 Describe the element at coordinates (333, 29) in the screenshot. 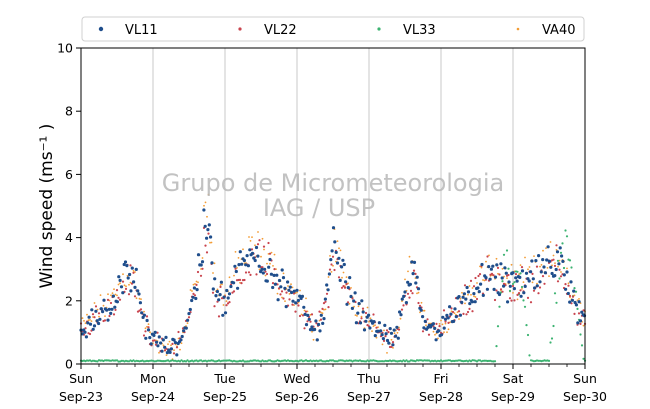

I see `legend-frame` at that location.